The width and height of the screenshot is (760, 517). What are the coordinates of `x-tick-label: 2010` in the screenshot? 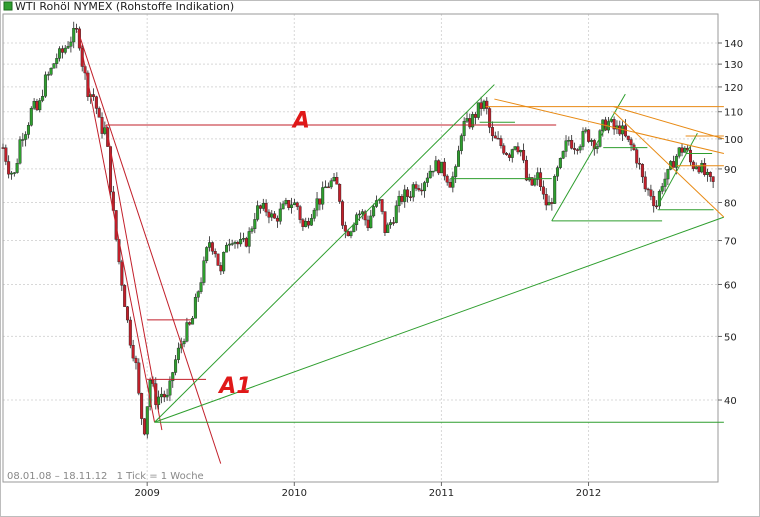 It's located at (294, 493).